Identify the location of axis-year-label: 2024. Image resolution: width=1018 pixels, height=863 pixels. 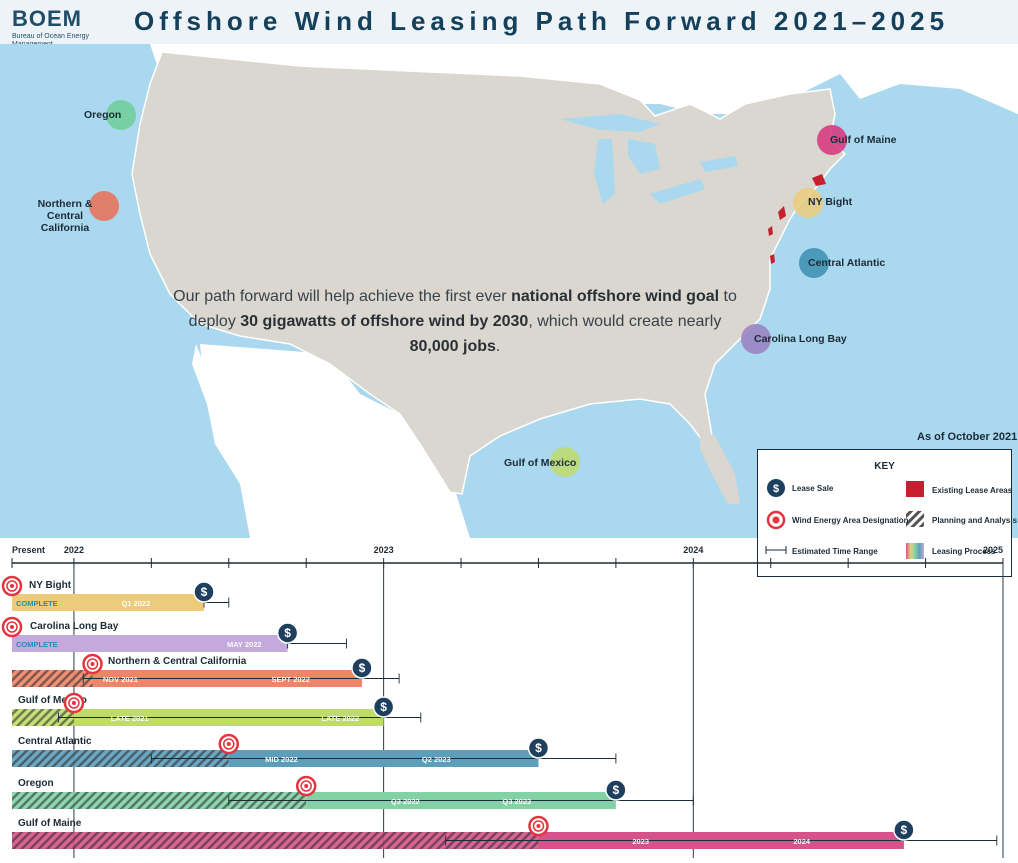
(693, 550).